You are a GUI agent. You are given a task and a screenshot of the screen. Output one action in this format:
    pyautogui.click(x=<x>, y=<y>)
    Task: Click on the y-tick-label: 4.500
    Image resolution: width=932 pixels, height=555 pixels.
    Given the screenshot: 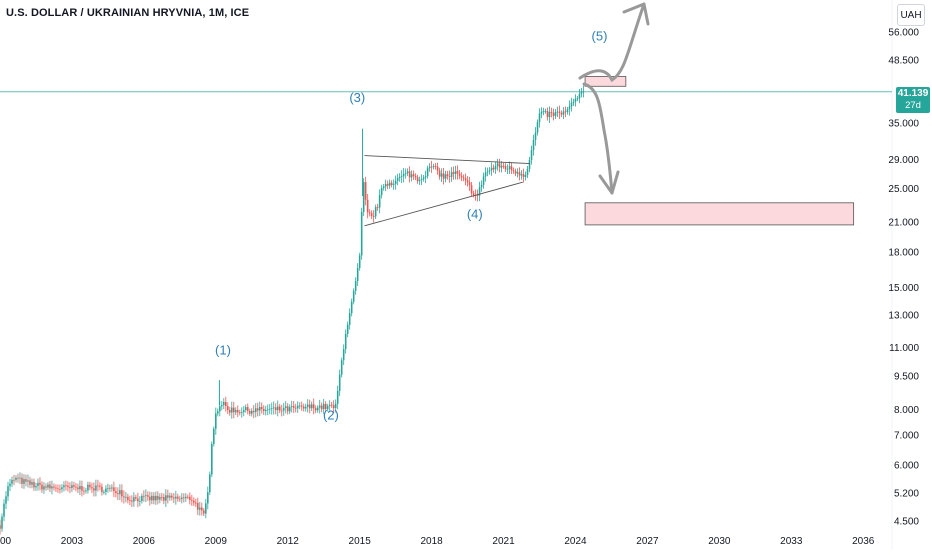 What is the action you would take?
    pyautogui.click(x=906, y=521)
    